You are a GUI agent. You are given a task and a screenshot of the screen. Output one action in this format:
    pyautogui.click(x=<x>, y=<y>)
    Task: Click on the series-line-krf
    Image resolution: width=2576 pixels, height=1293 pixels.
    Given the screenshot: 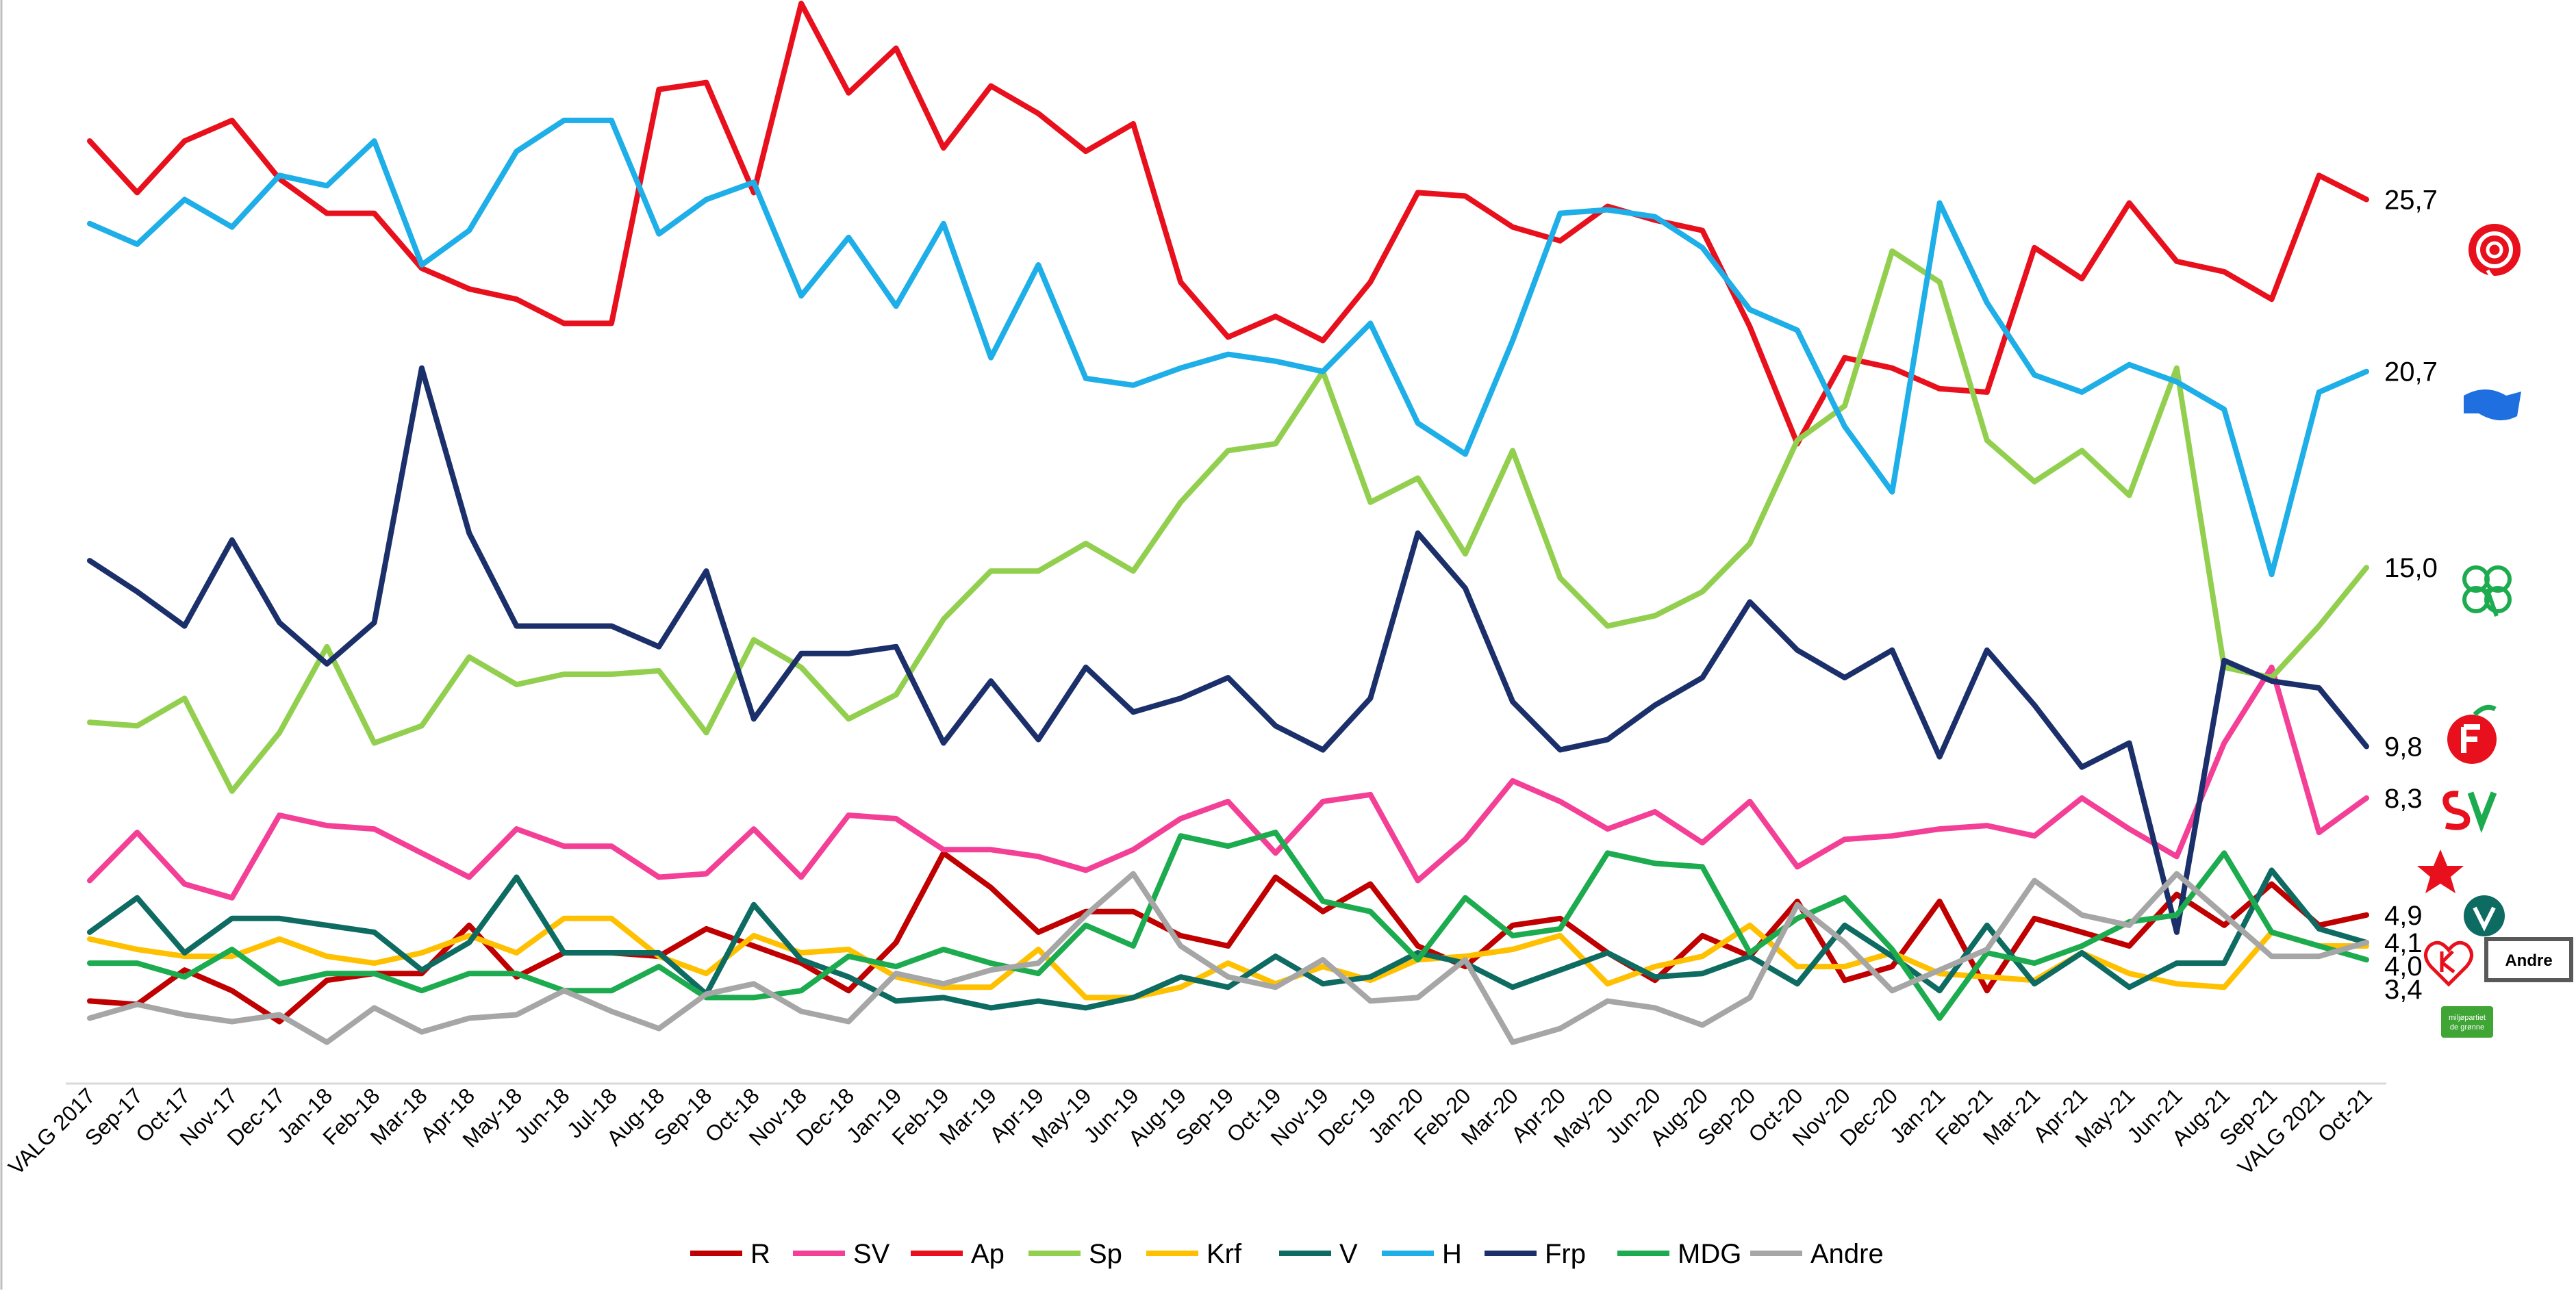 What is the action you would take?
    pyautogui.click(x=1228, y=958)
    